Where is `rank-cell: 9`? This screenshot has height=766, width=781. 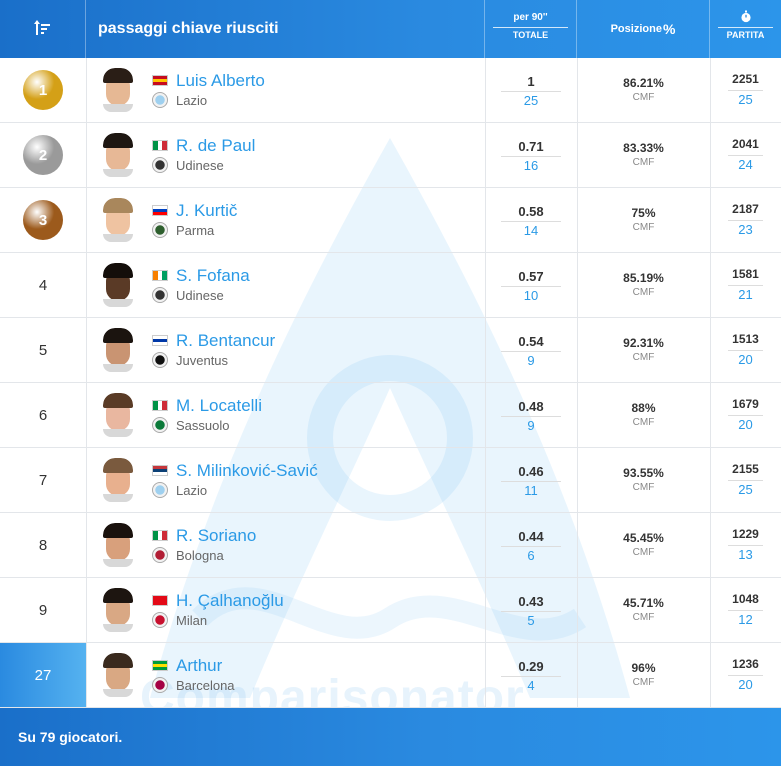 rank-cell: 9 is located at coordinates (43, 610).